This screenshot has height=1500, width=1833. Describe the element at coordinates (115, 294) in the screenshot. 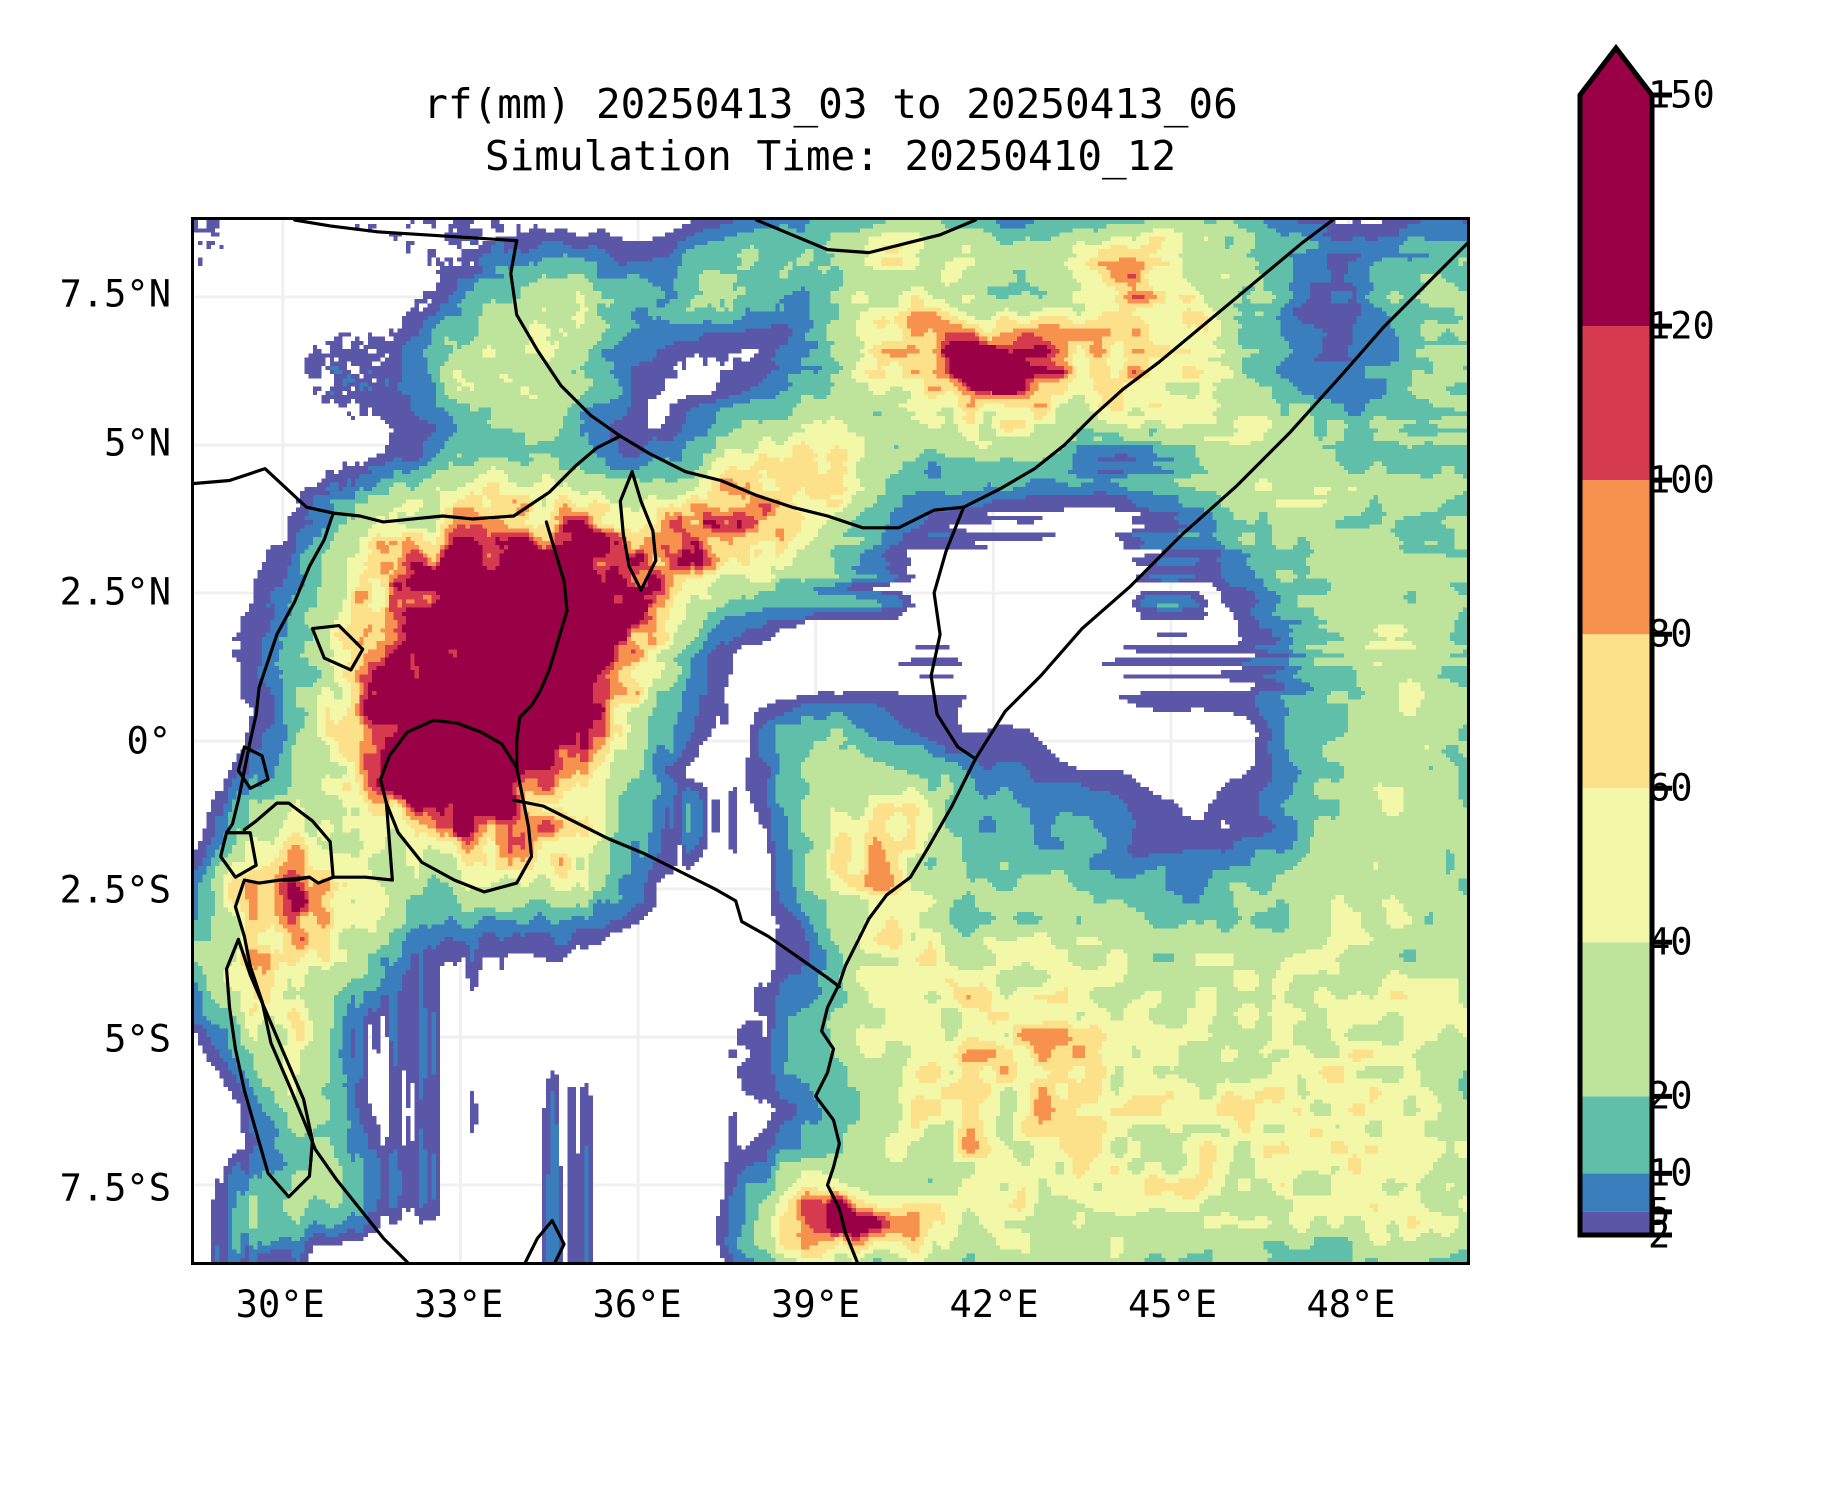

I see `y-tick-label: 7.5°N` at that location.